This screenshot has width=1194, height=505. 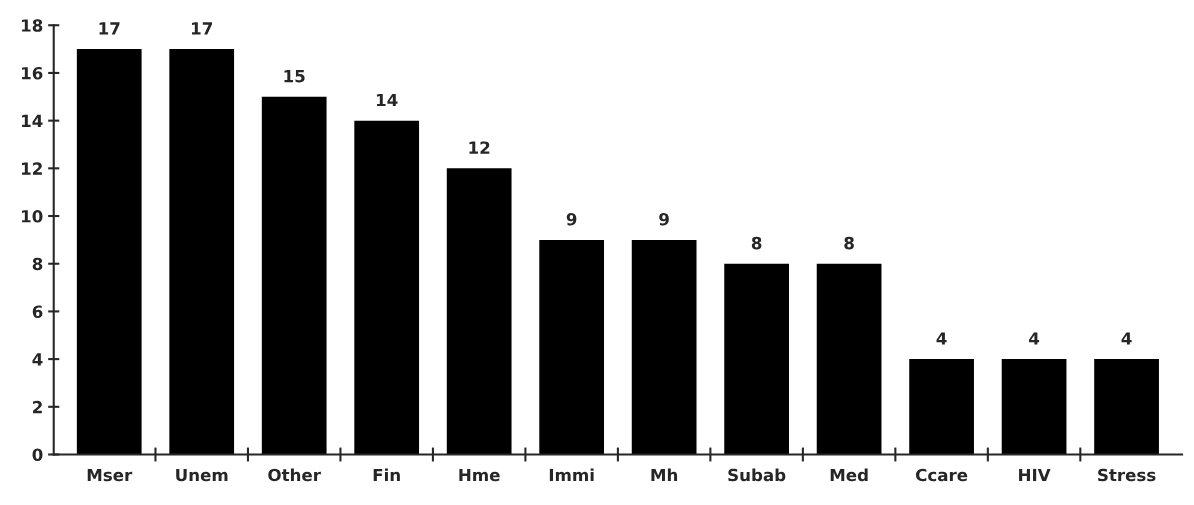 What do you see at coordinates (664, 475) in the screenshot?
I see `x-tick-label: Mh` at bounding box center [664, 475].